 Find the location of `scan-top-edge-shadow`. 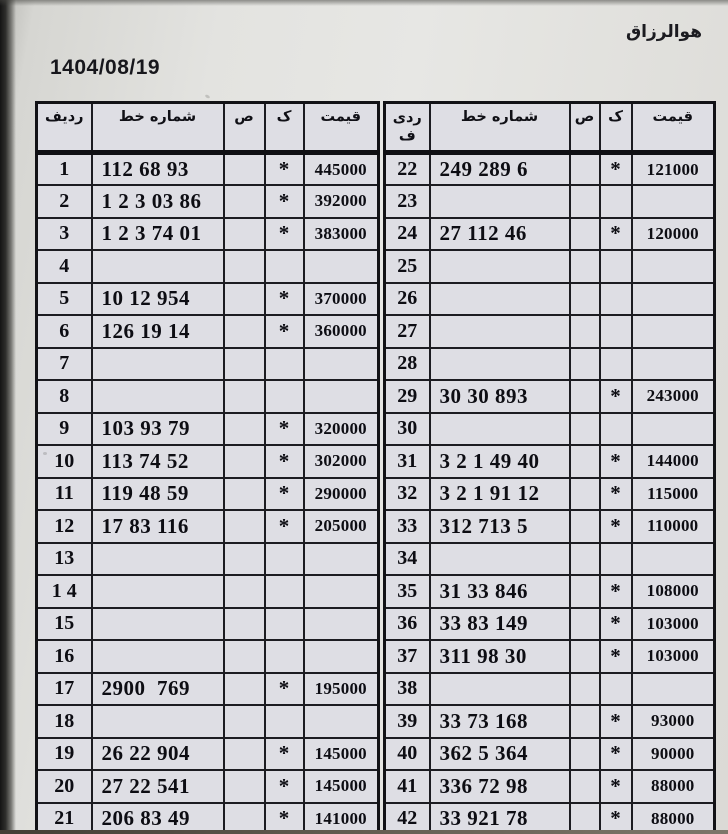

scan-top-edge-shadow is located at coordinates (364, 3).